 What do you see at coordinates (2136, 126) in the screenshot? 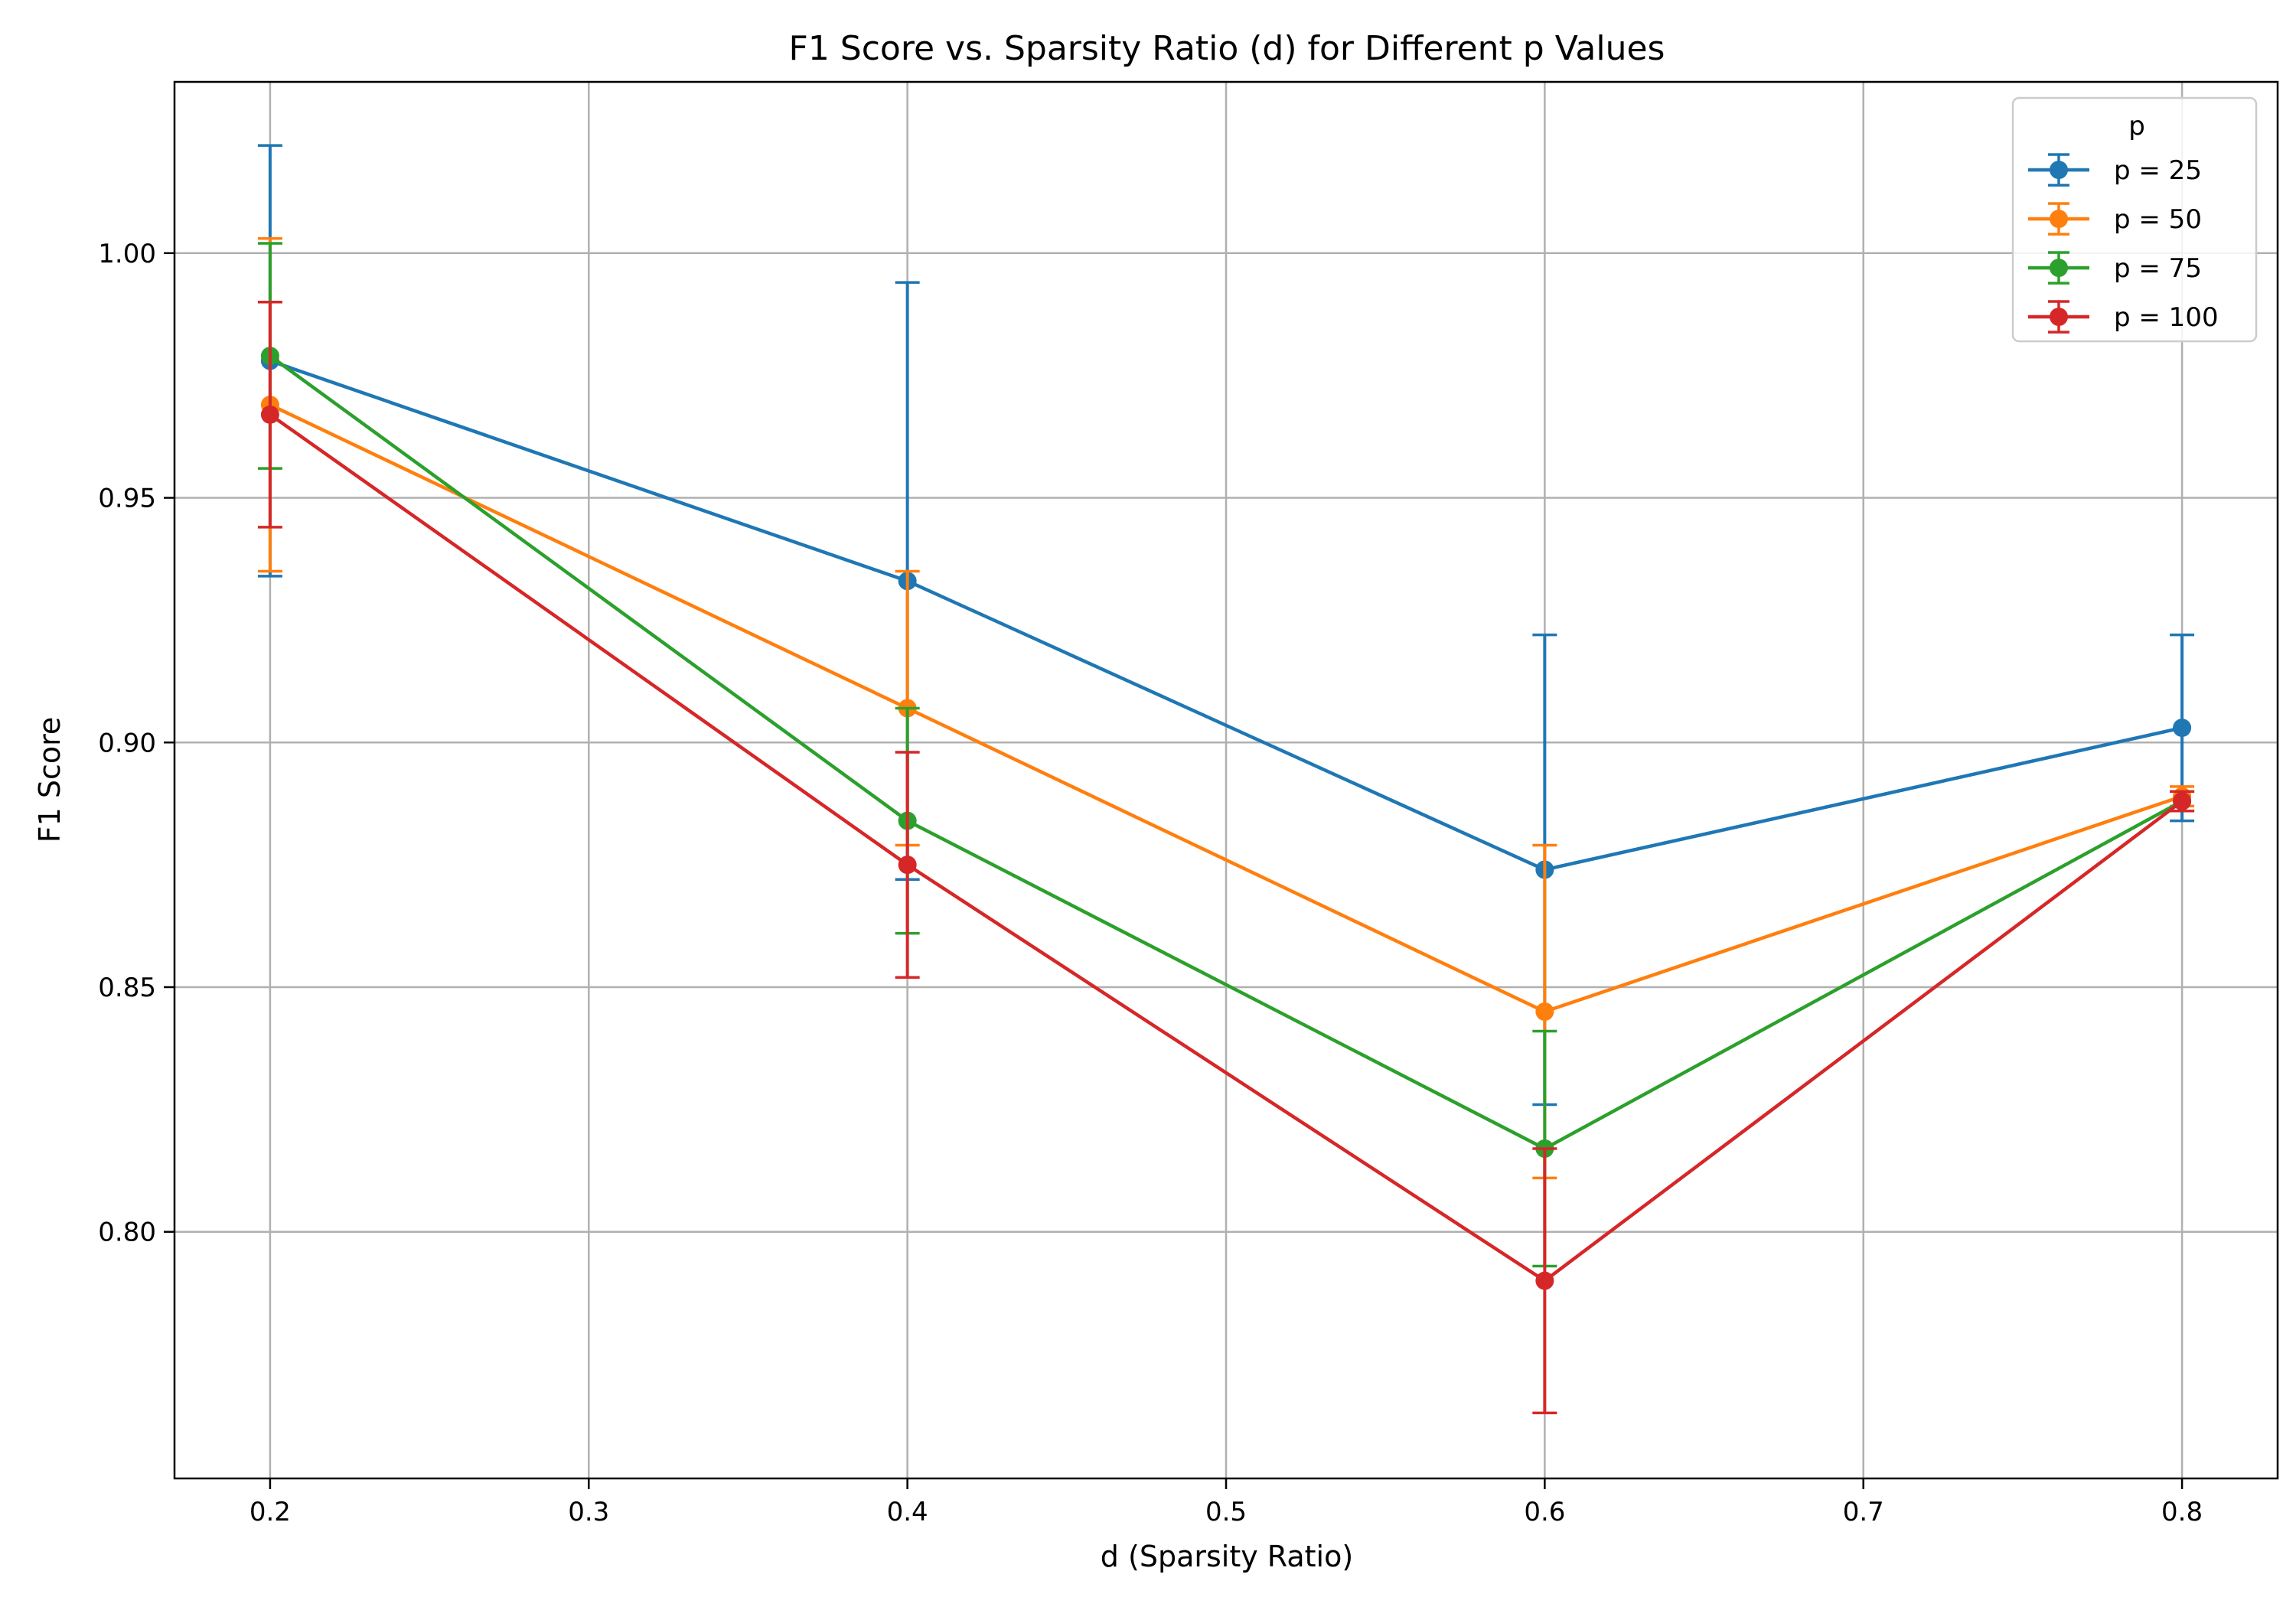
I see `legend-title: p` at bounding box center [2136, 126].